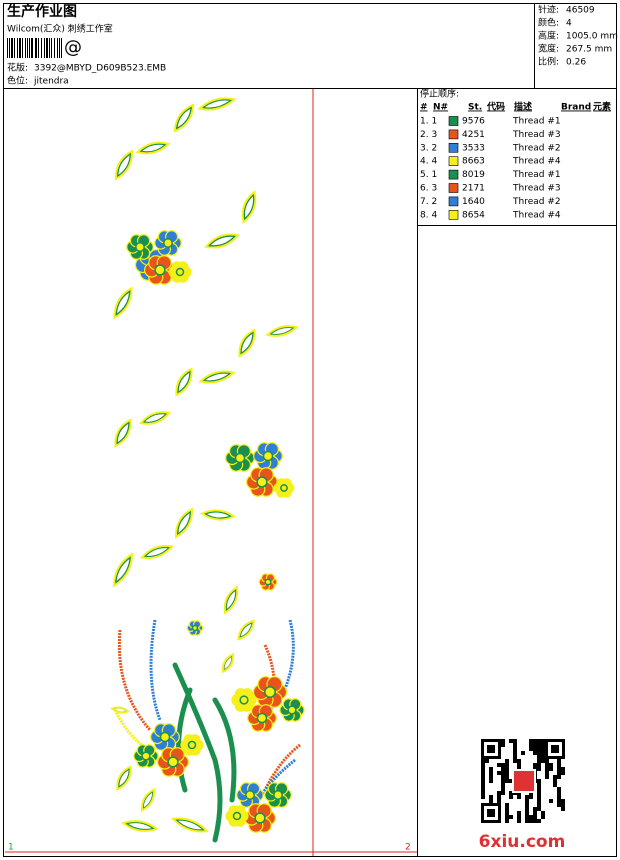  What do you see at coordinates (440, 108) in the screenshot?
I see `table-header: N#` at bounding box center [440, 108].